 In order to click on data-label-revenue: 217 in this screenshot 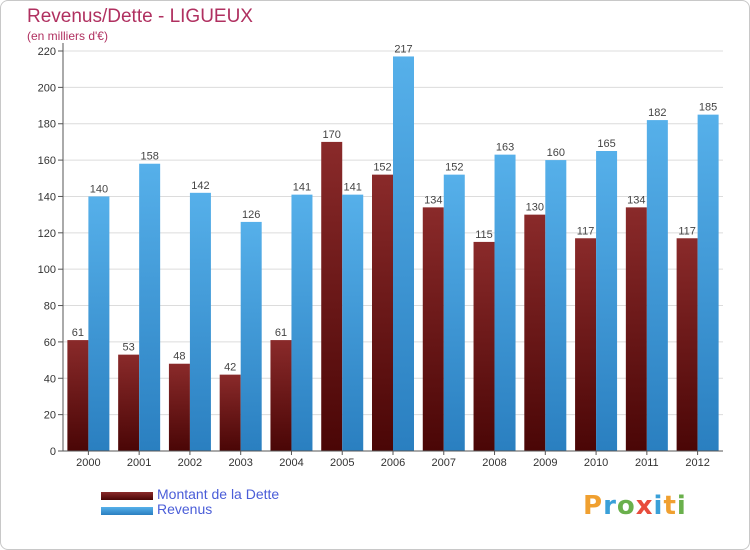, I will do `click(403, 49)`.